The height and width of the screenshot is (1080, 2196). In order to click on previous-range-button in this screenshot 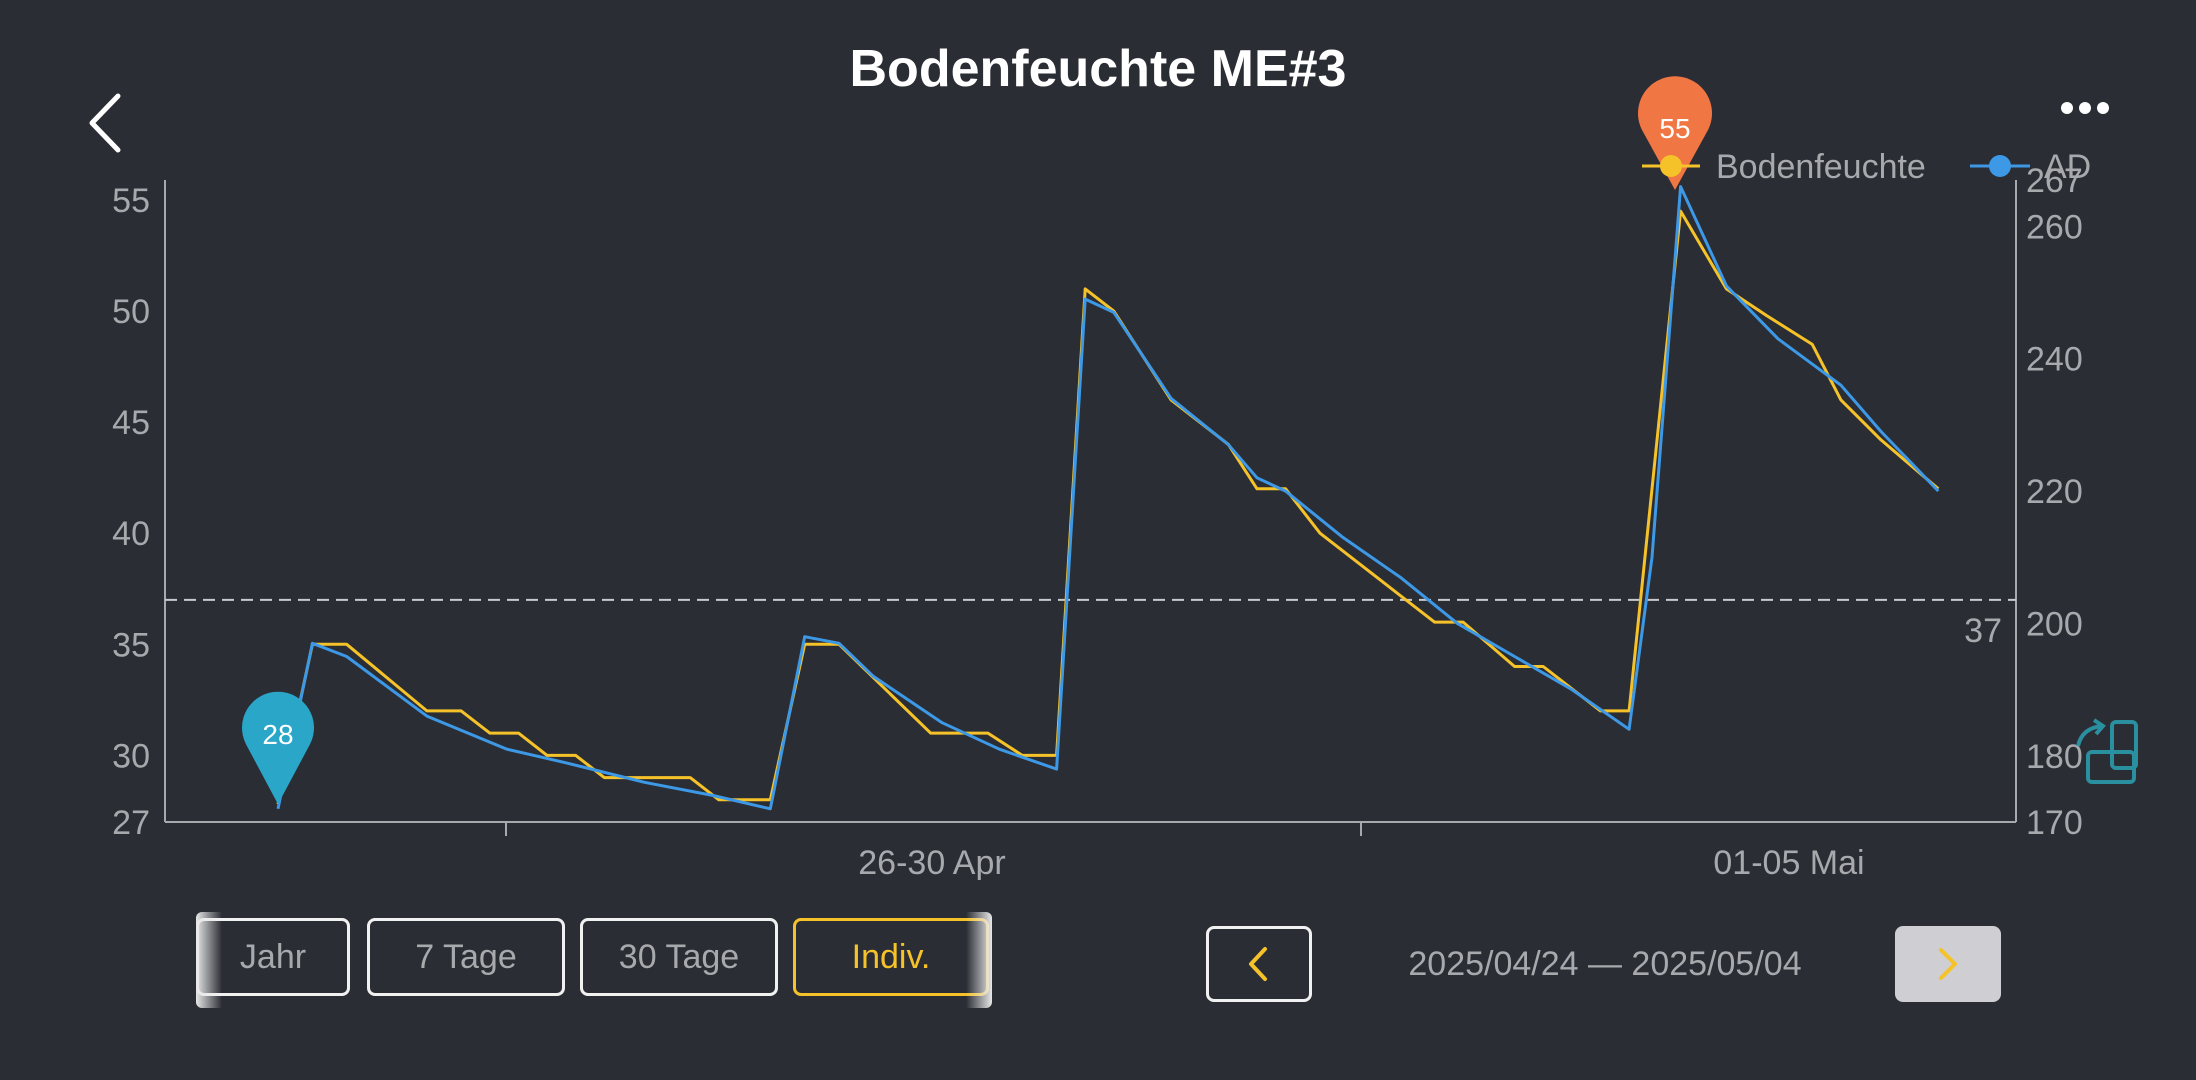, I will do `click(1259, 964)`.